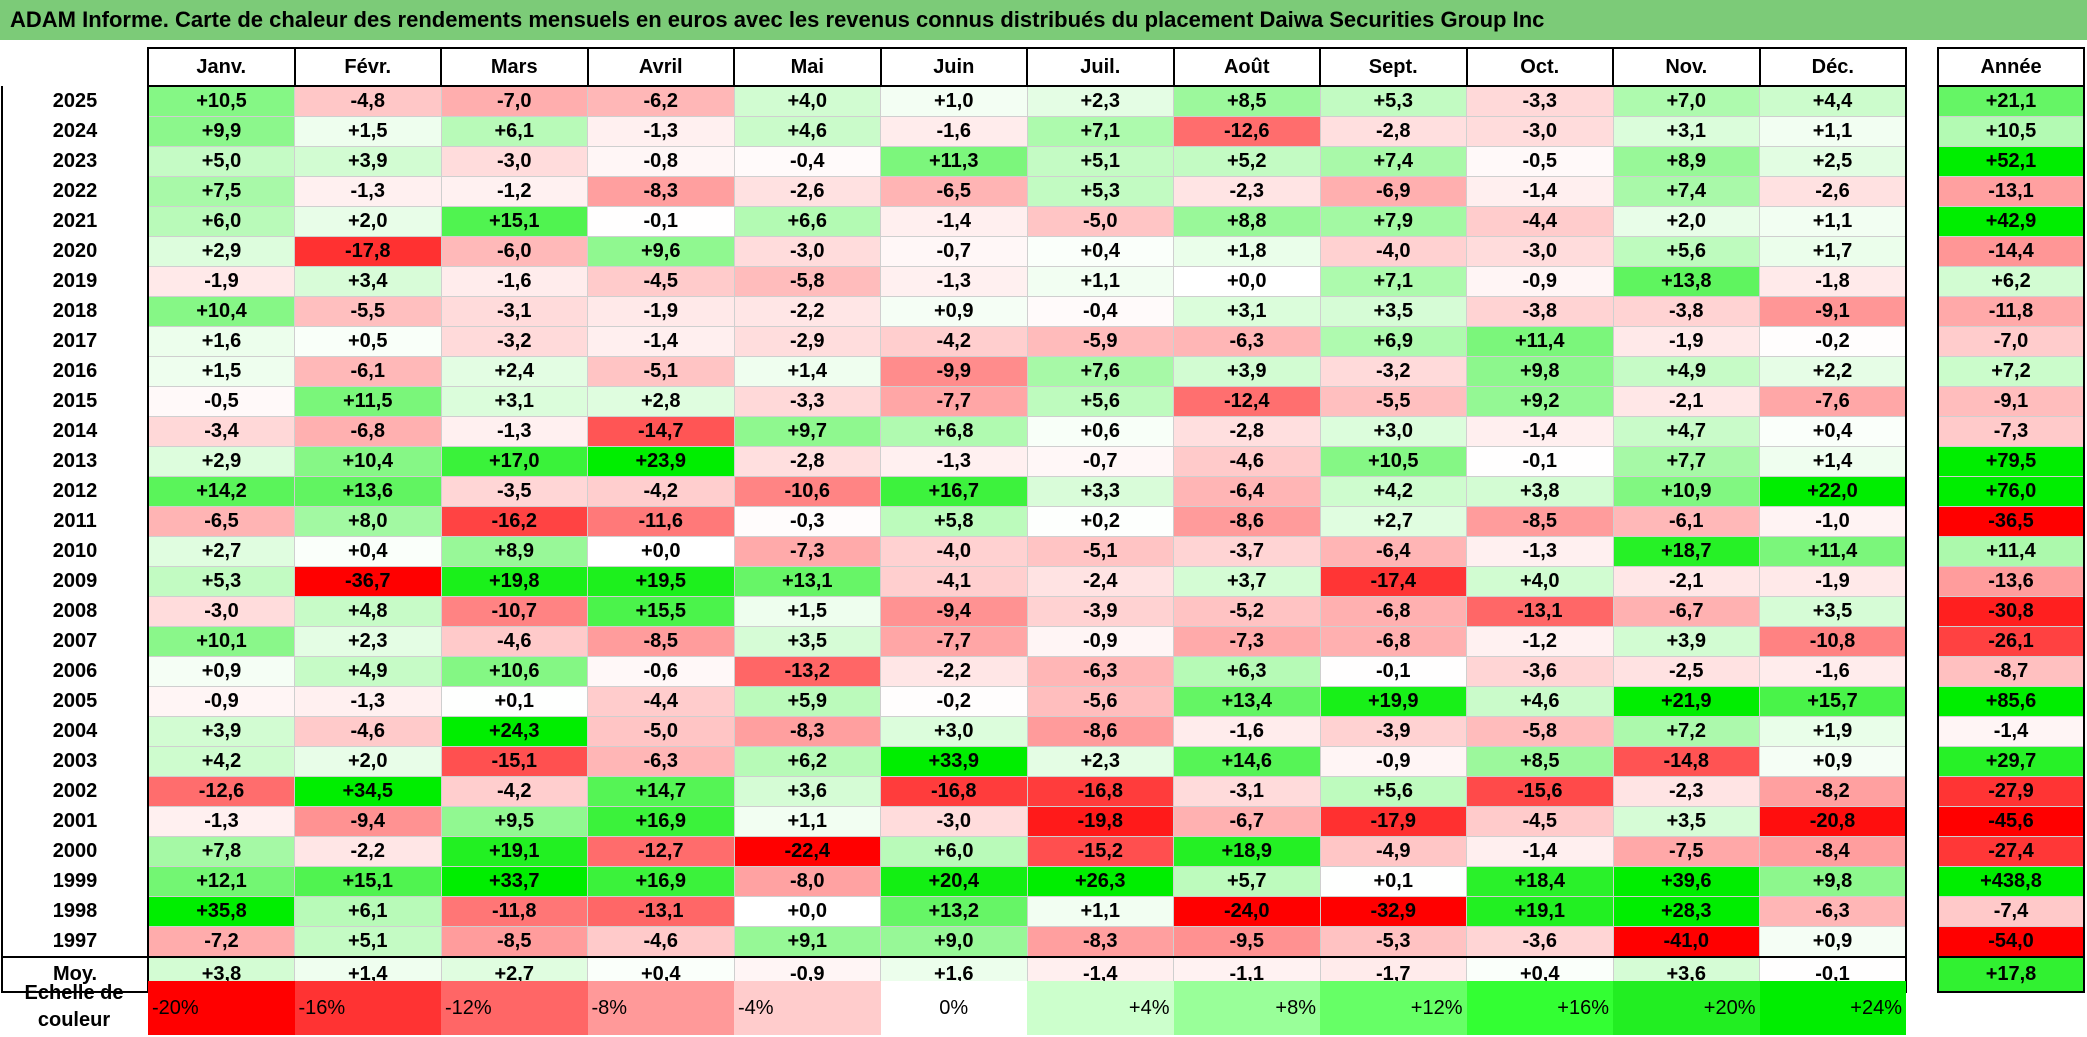  What do you see at coordinates (661, 701) in the screenshot?
I see `heat-cell: -4,4` at bounding box center [661, 701].